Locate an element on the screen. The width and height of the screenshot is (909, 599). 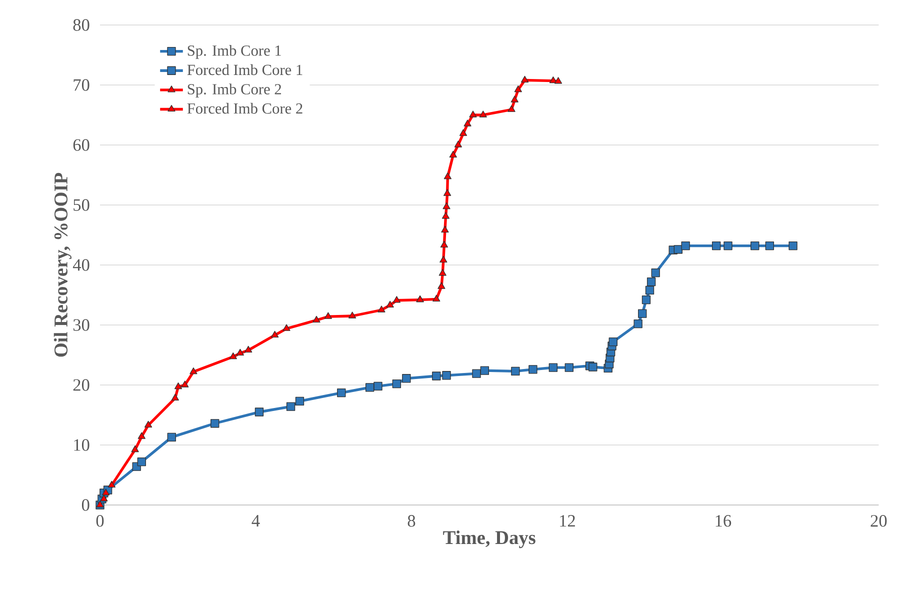
y-tick-label: 70 is located at coordinates (82, 85).